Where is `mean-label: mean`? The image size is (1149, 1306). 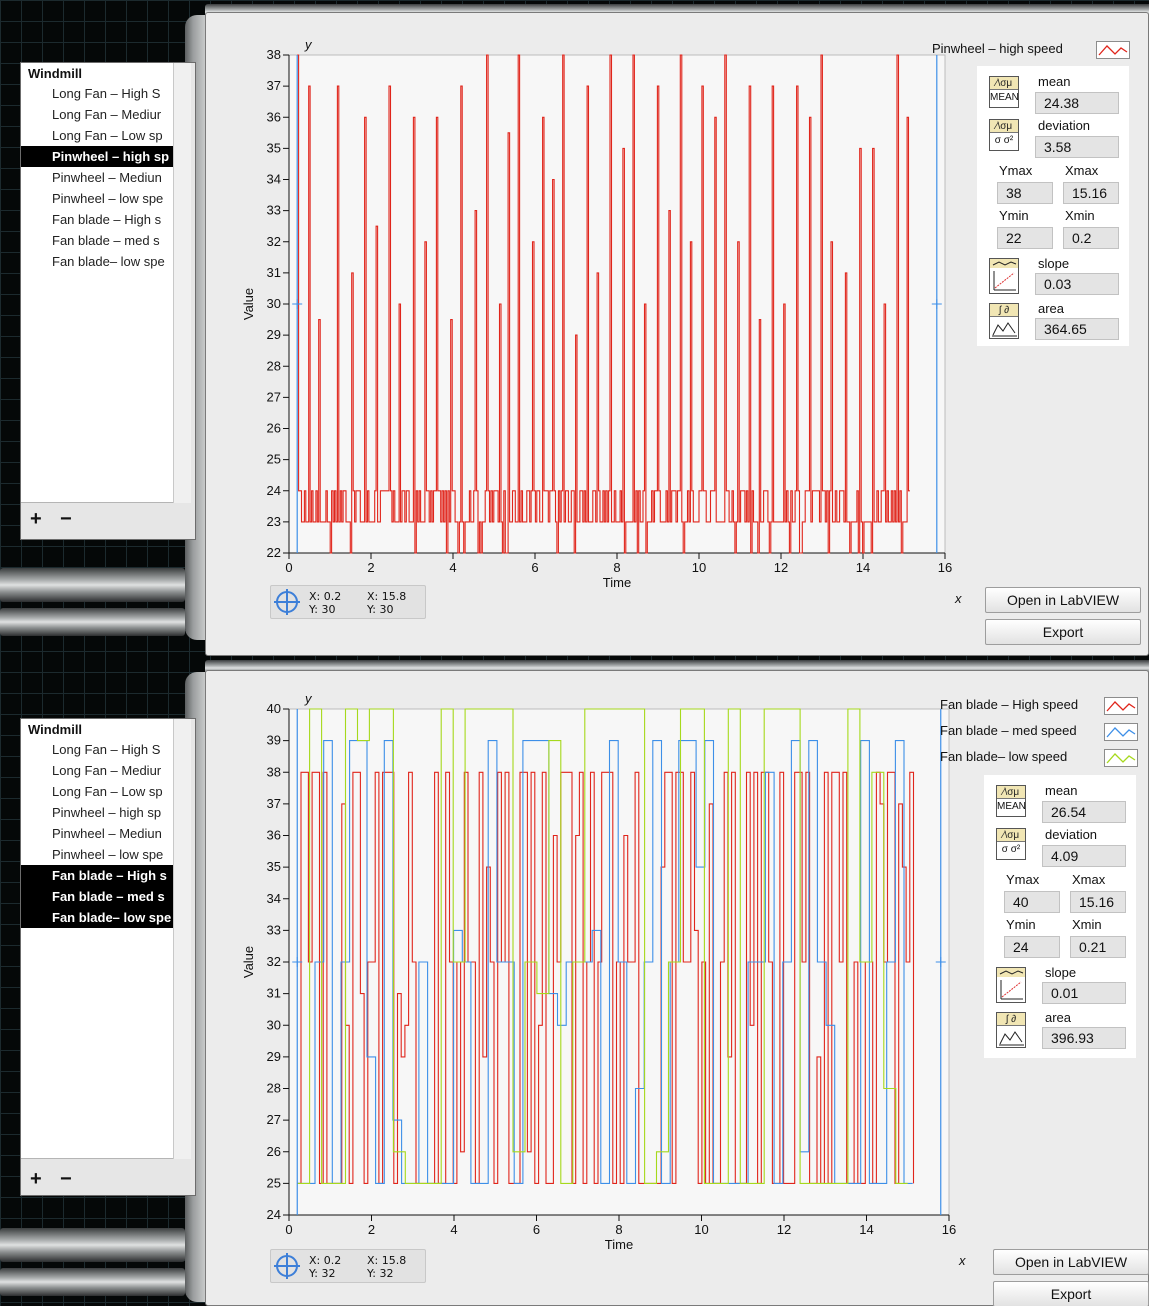
mean-label: mean is located at coordinates (1061, 790).